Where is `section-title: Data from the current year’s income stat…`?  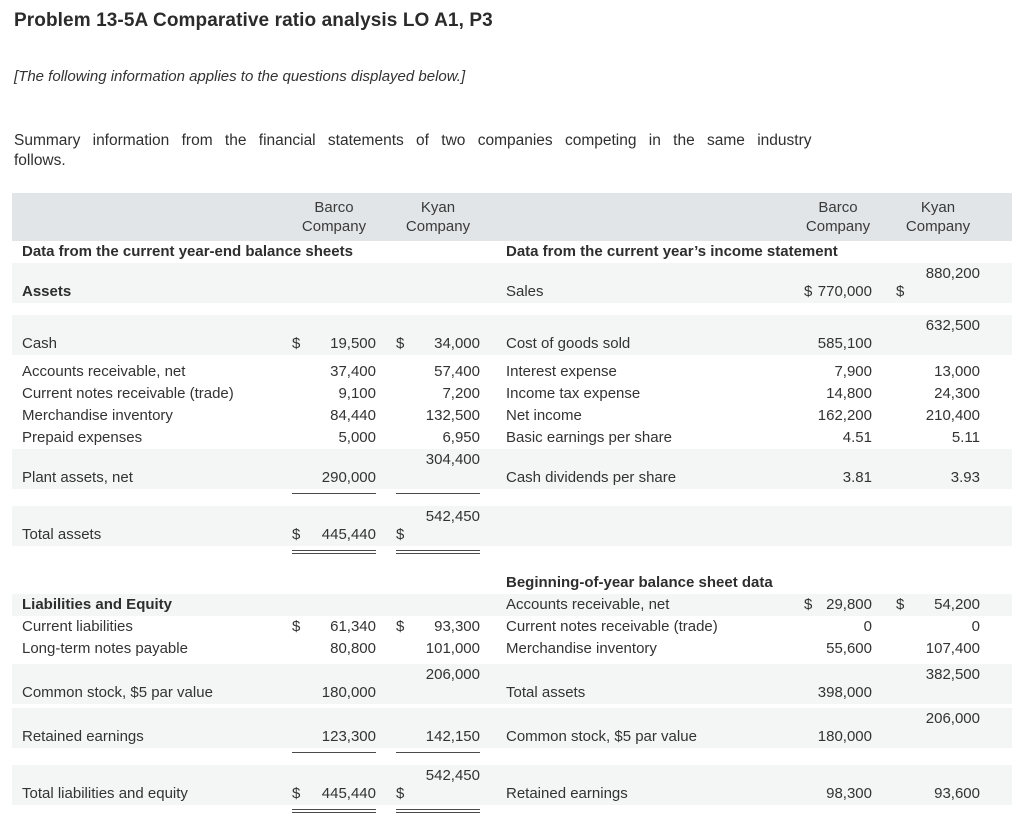
section-title: Data from the current year’s income stat… is located at coordinates (672, 251).